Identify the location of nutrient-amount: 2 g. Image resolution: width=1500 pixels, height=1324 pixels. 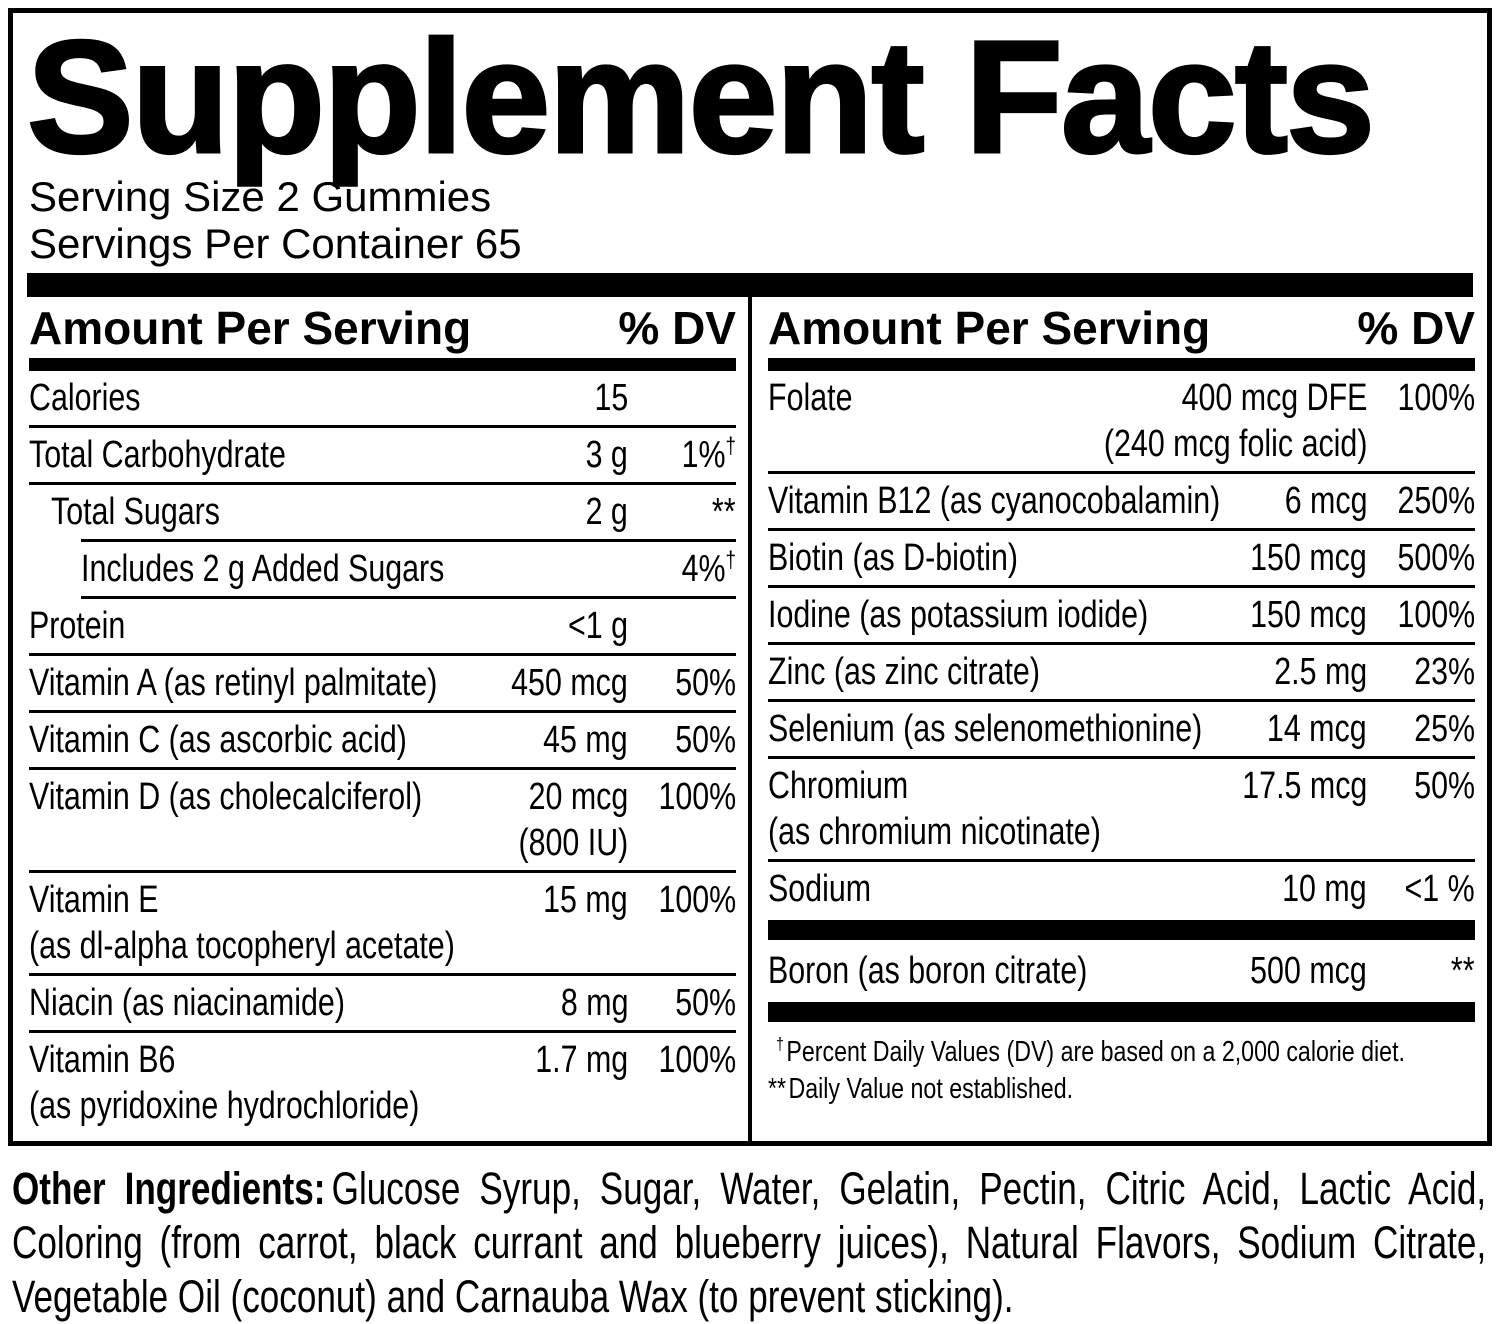
(606, 512).